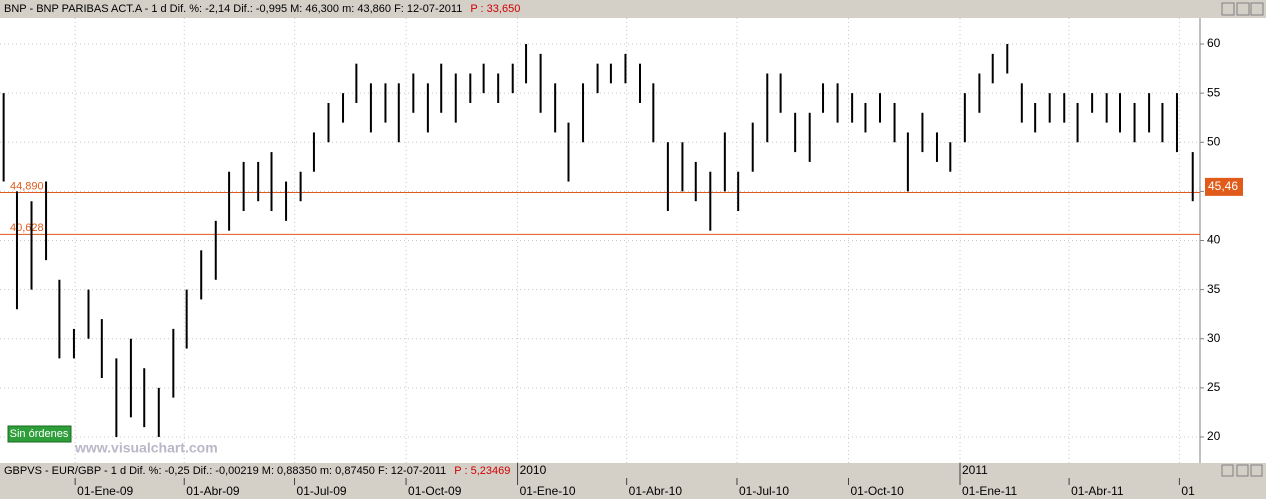  I want to click on watermark: www.visualchart.com, so click(146, 448).